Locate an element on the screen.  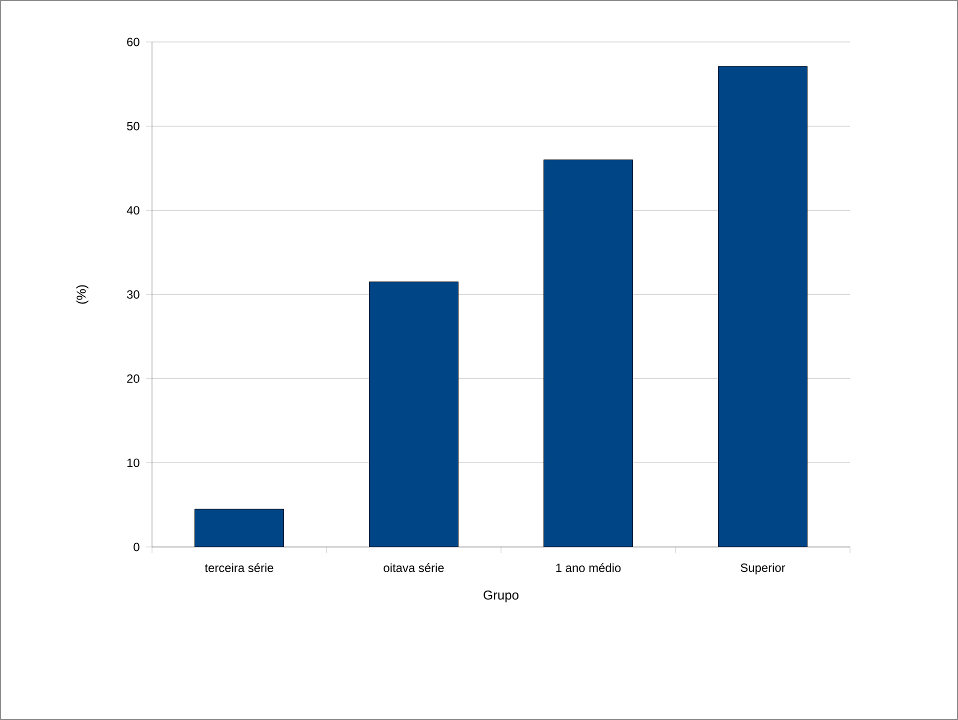
x-tick-label: oitava série is located at coordinates (414, 567).